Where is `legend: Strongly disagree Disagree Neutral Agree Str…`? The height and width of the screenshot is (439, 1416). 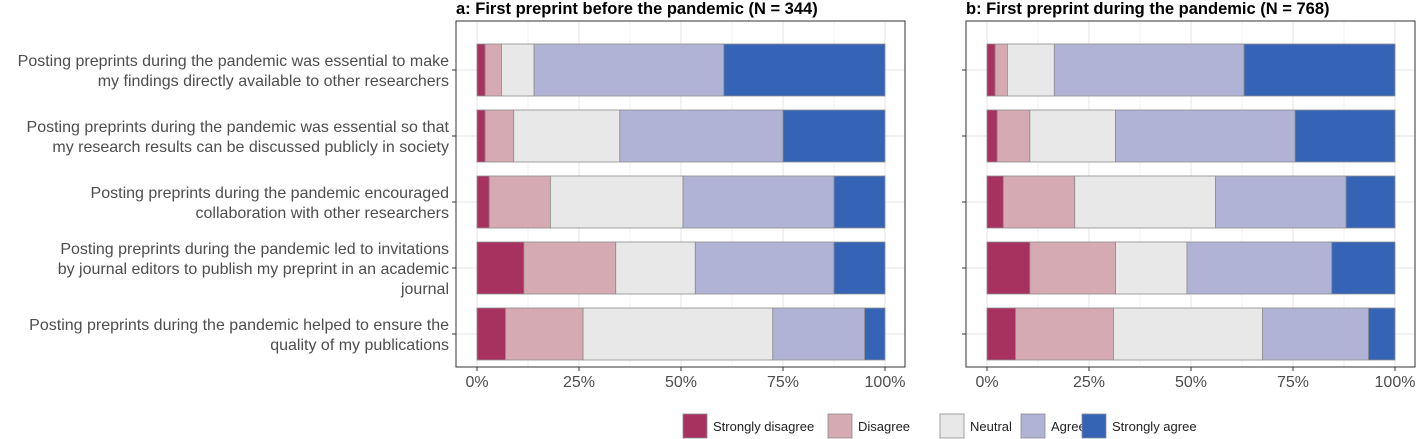 legend: Strongly disagree Disagree Neutral Agree Str… is located at coordinates (939, 426).